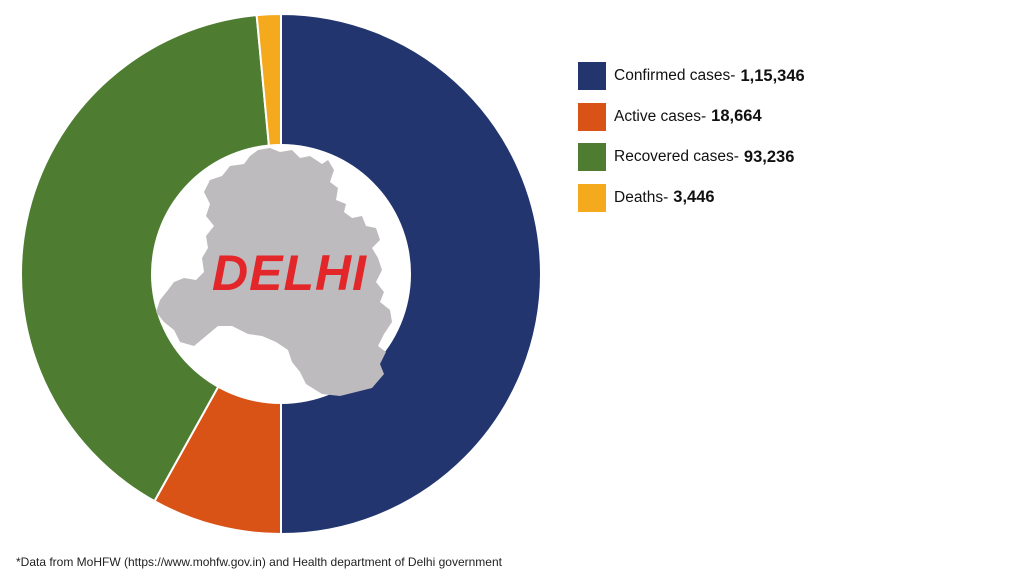  I want to click on legend-label: Deaths-, so click(641, 197).